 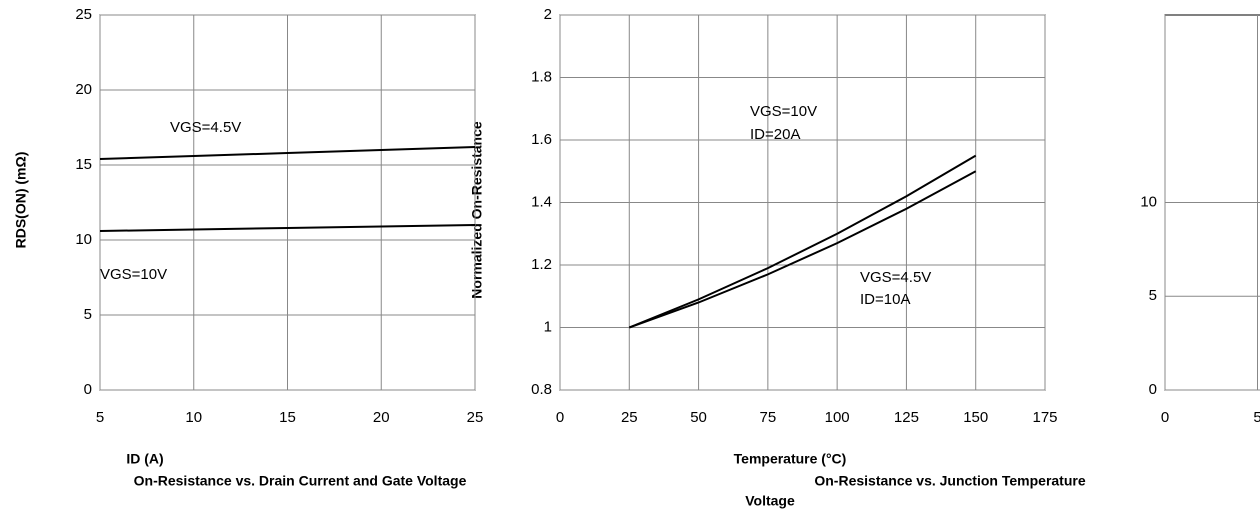 I want to click on x-axis-label: Temperature (°C), so click(x=790, y=459).